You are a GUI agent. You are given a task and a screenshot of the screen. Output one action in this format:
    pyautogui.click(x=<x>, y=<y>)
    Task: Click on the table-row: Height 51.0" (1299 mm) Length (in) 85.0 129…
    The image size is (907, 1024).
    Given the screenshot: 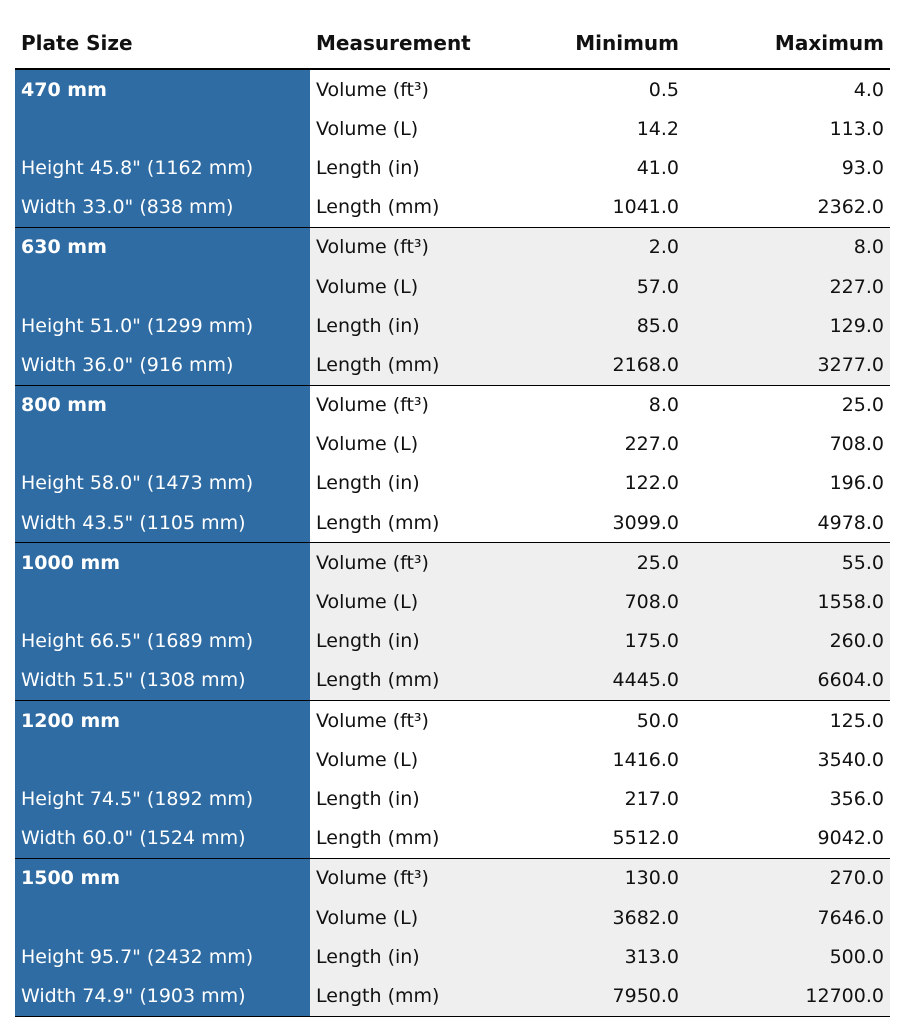 What is the action you would take?
    pyautogui.click(x=452, y=326)
    